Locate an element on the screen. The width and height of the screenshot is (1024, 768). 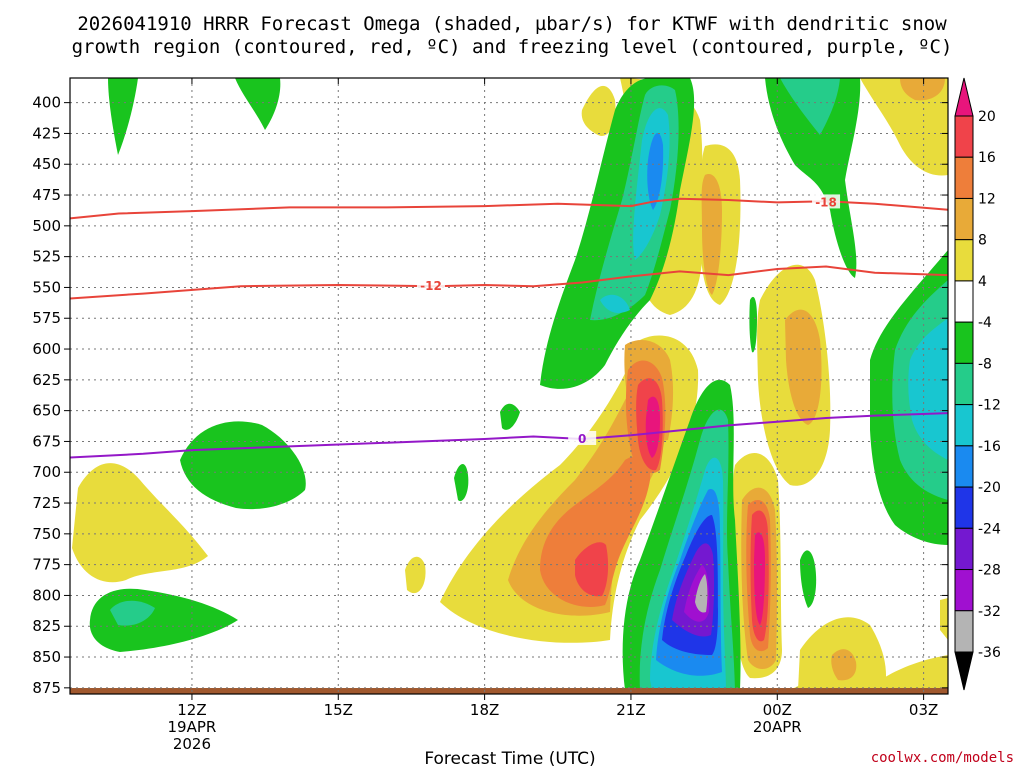
x-tick-date: 19APR is located at coordinates (192, 727).